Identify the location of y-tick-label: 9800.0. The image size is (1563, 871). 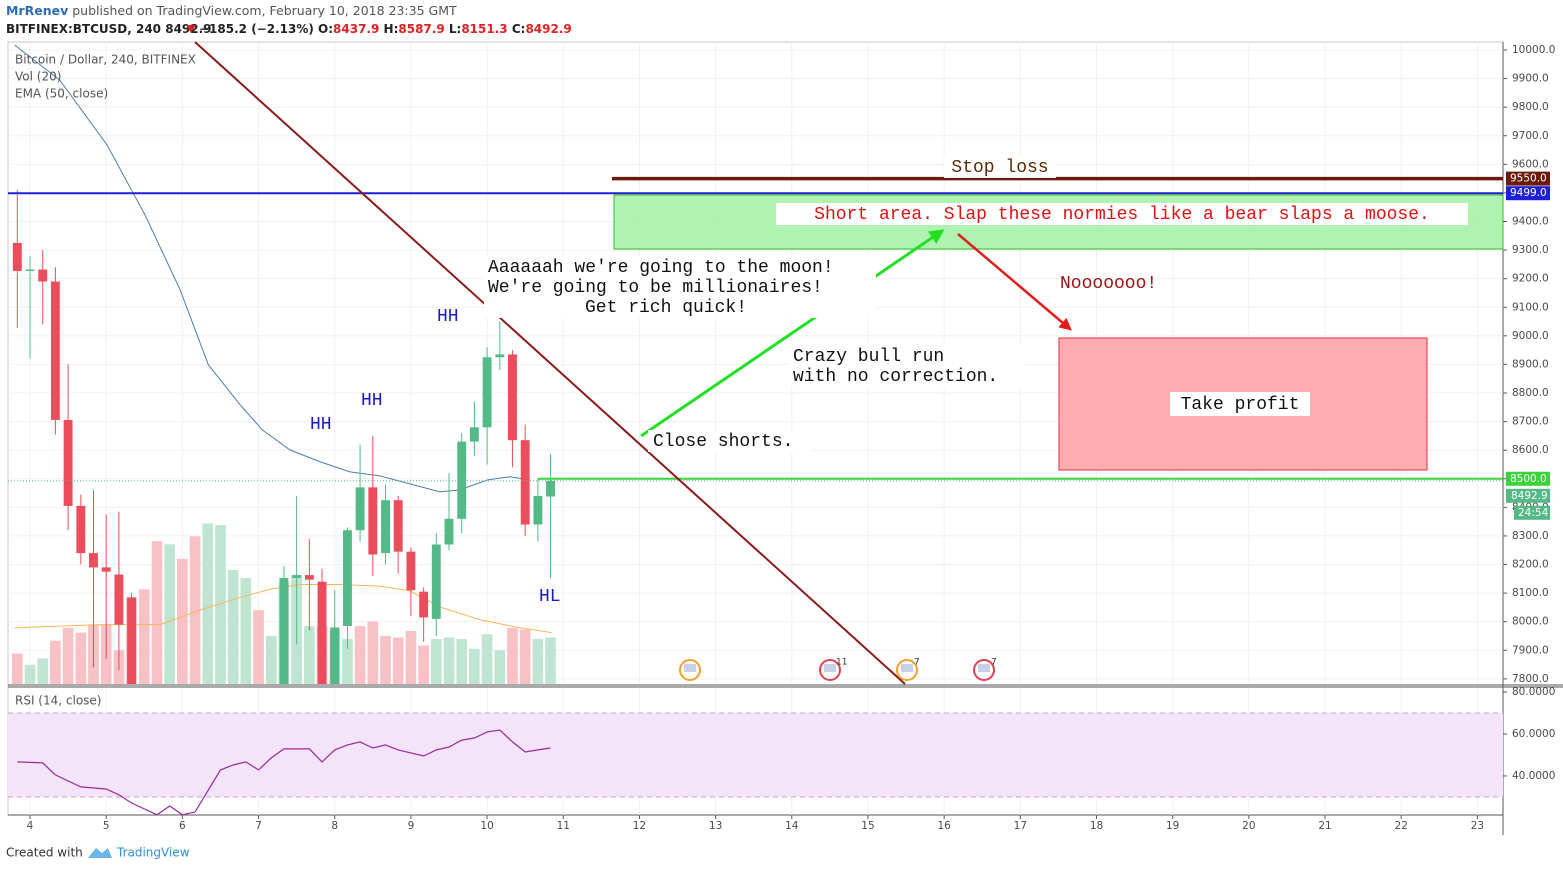
(1530, 107).